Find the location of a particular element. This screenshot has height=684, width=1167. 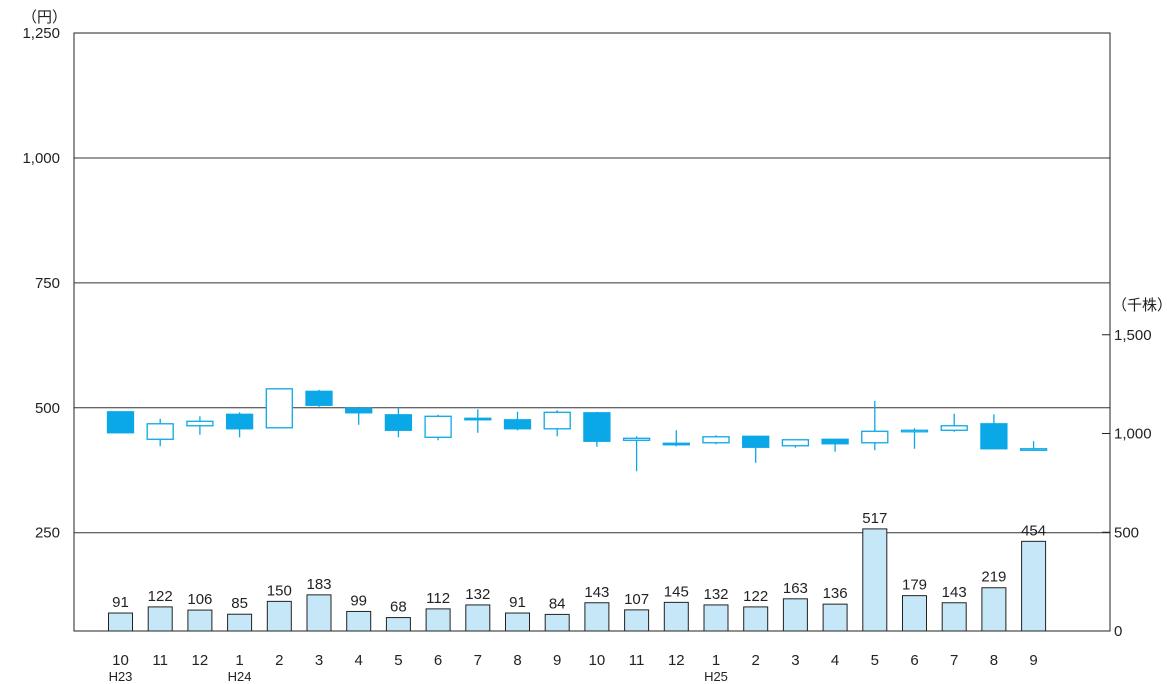

right-axis-unit: （千株） is located at coordinates (1139, 305).